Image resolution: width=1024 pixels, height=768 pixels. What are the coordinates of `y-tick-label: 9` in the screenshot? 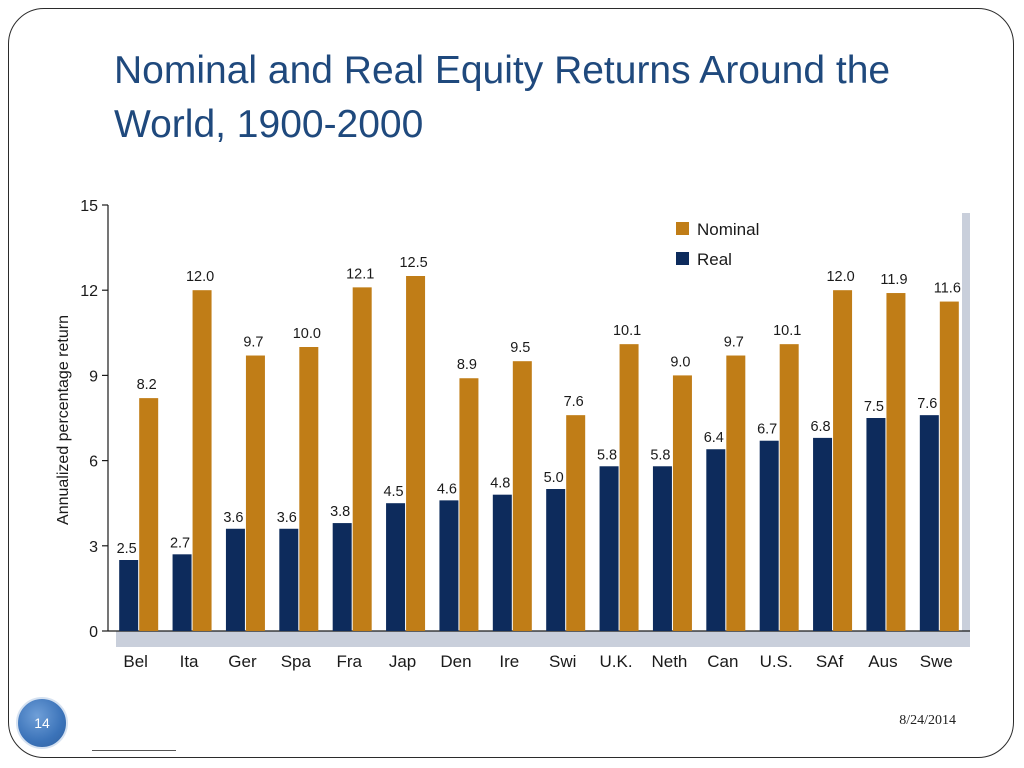 It's located at (93, 376).